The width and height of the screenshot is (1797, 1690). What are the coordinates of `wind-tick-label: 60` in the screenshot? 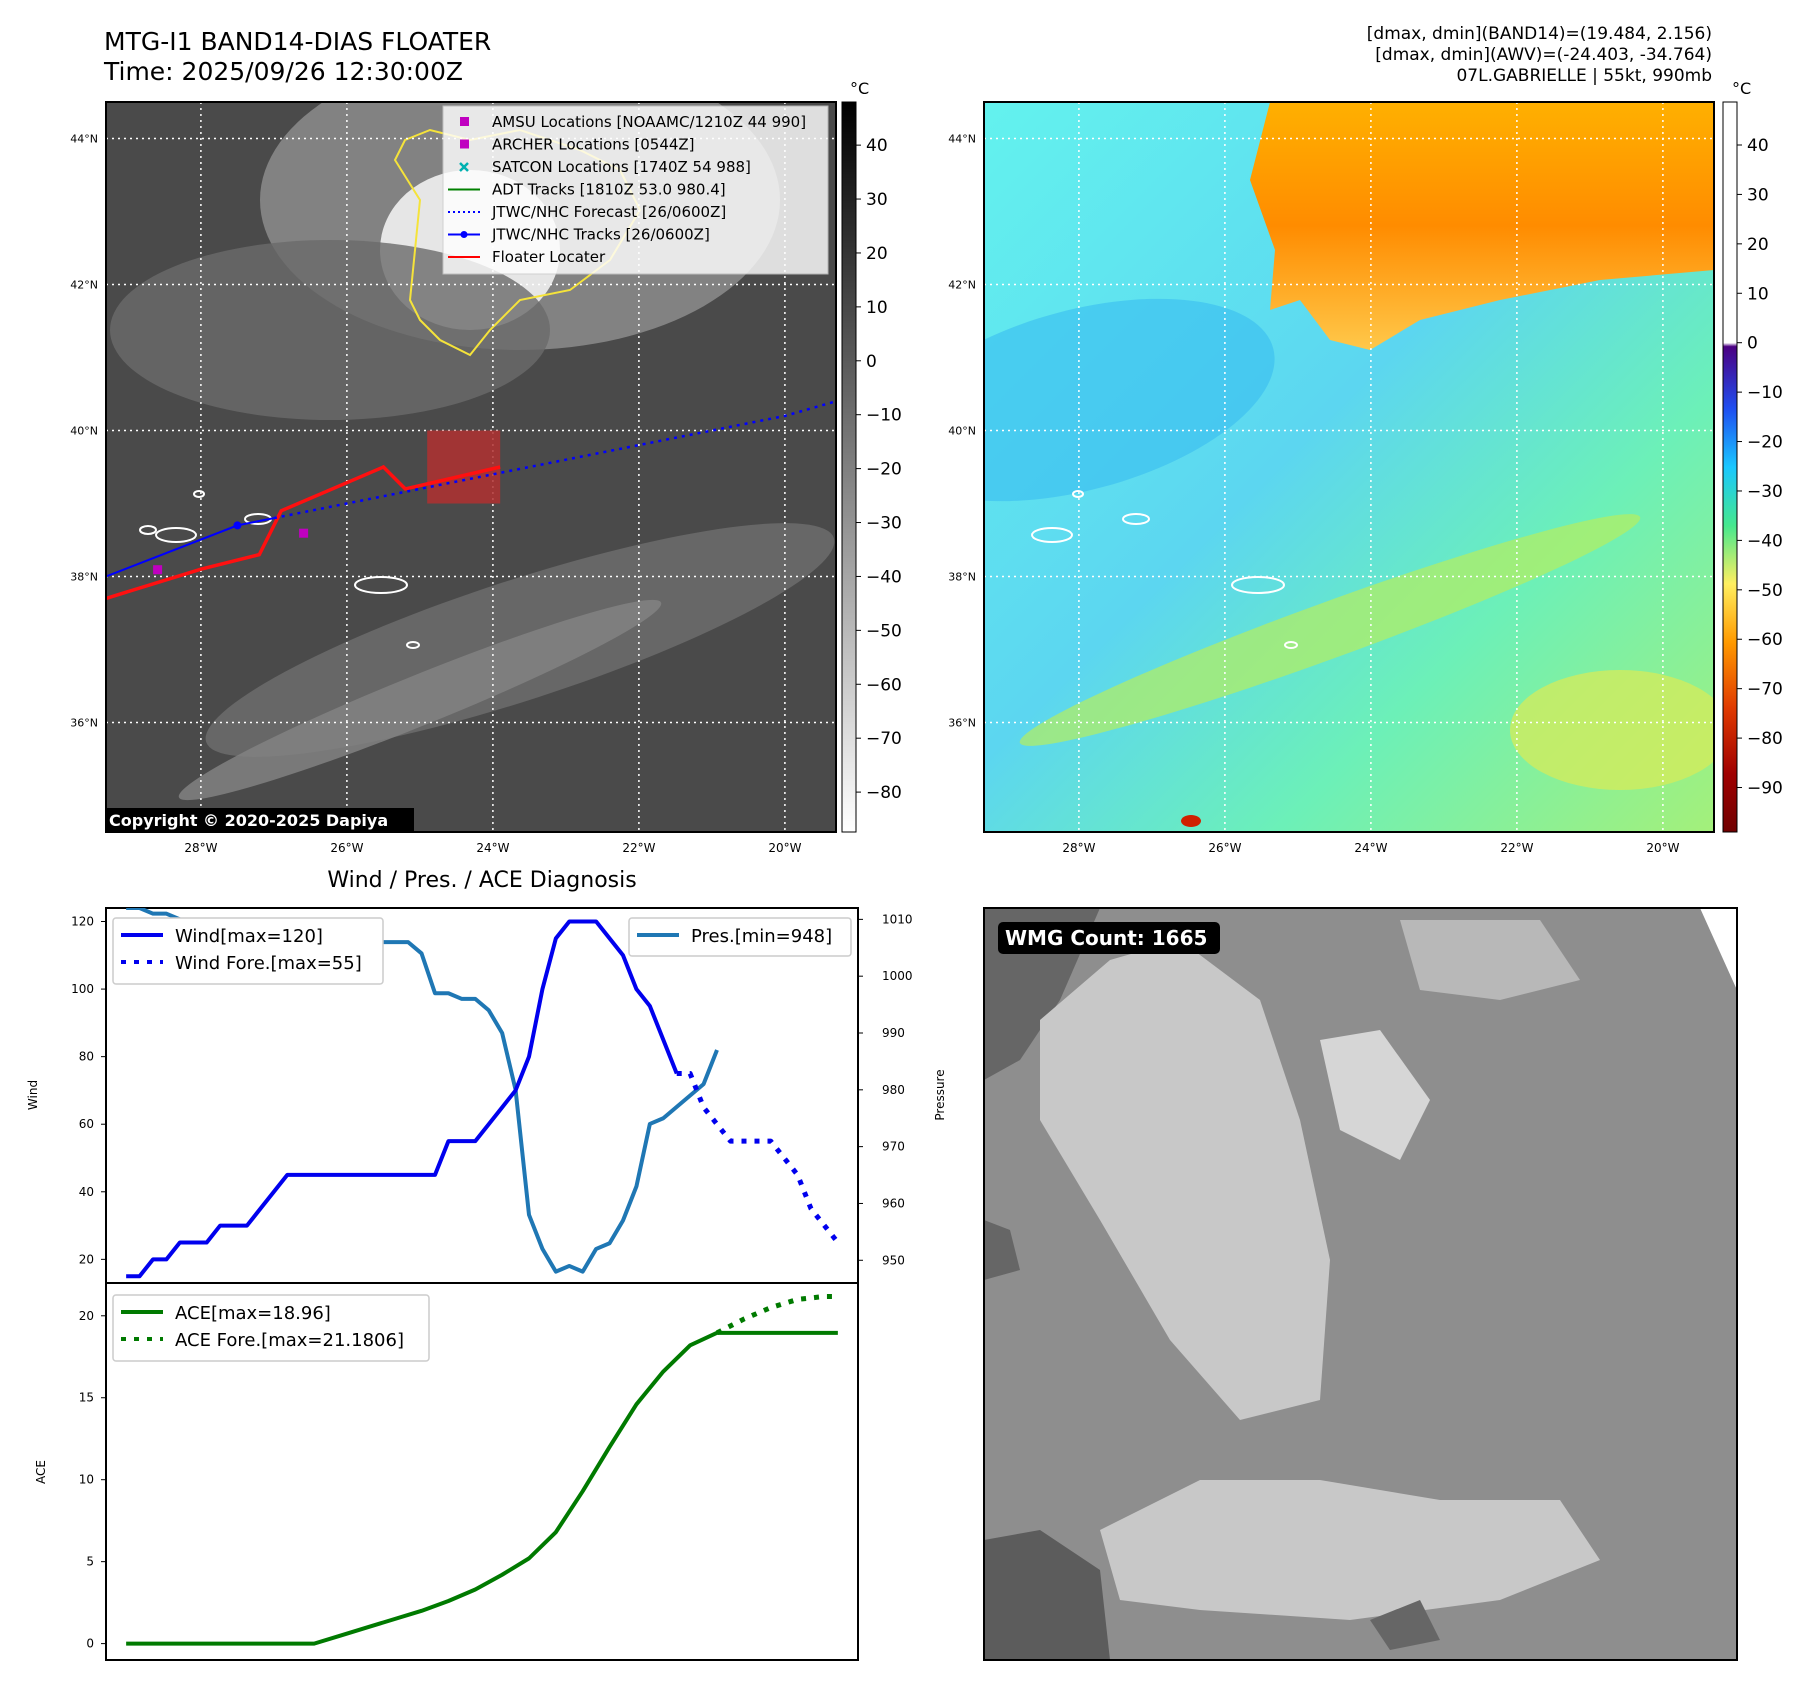 It's located at (86, 1124).